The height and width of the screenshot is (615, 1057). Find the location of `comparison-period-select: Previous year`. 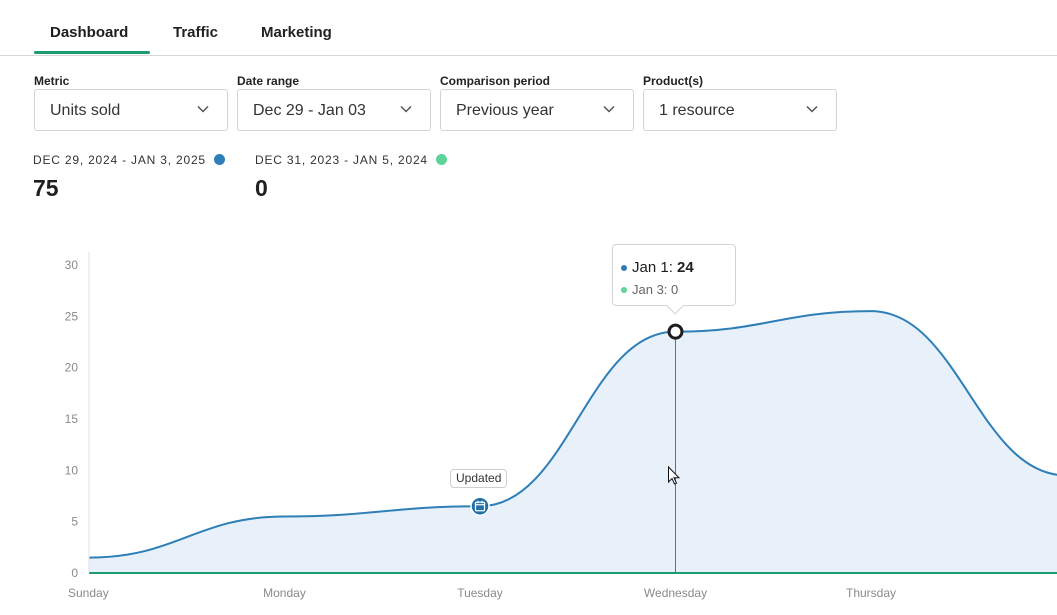

comparison-period-select: Previous year is located at coordinates (537, 110).